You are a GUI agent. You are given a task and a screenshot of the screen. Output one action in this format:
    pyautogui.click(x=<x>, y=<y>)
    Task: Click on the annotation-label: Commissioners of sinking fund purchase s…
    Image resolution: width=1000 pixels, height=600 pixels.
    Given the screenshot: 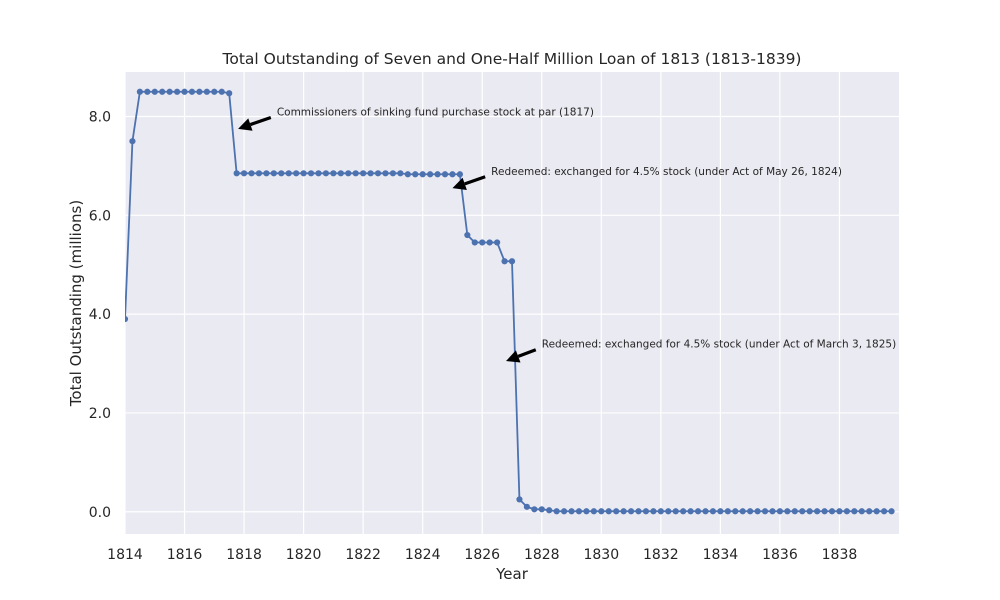 What is the action you would take?
    pyautogui.click(x=435, y=112)
    